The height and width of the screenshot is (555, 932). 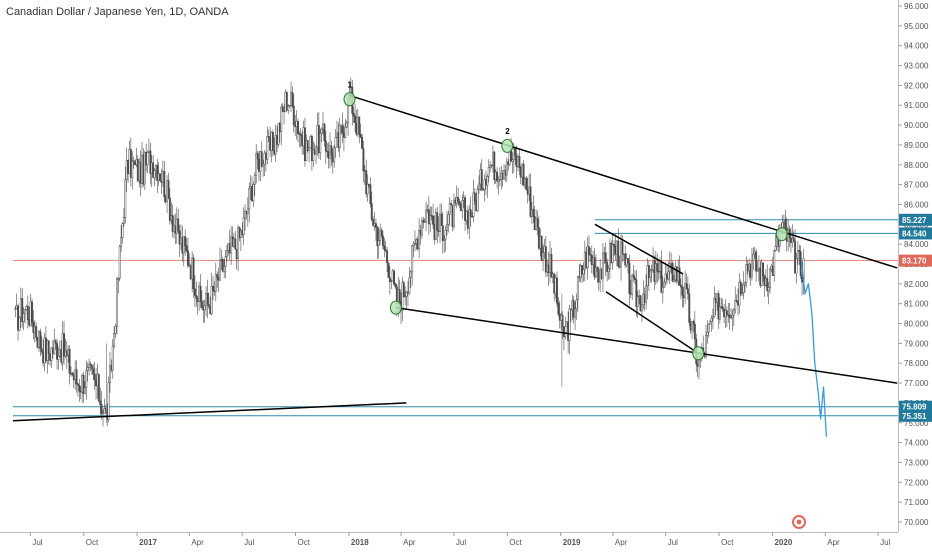 What do you see at coordinates (916, 26) in the screenshot?
I see `y-tick-label: 95.000` at bounding box center [916, 26].